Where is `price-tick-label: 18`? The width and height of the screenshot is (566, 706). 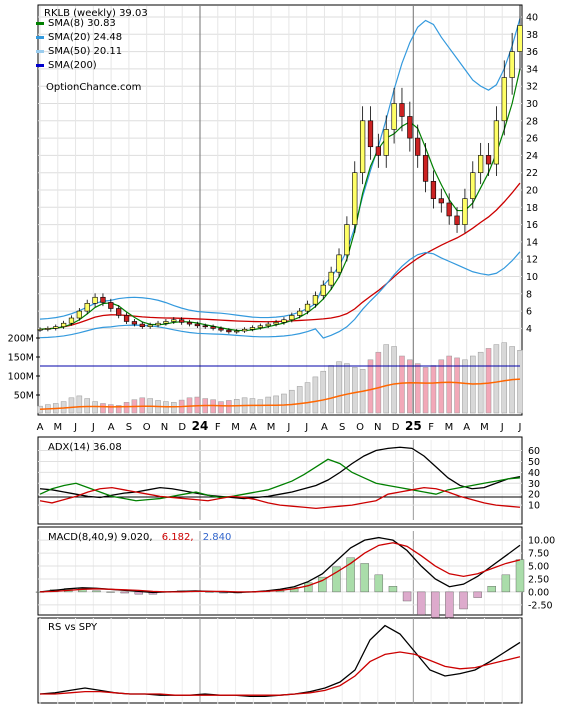 price-tick-label: 18 is located at coordinates (532, 208).